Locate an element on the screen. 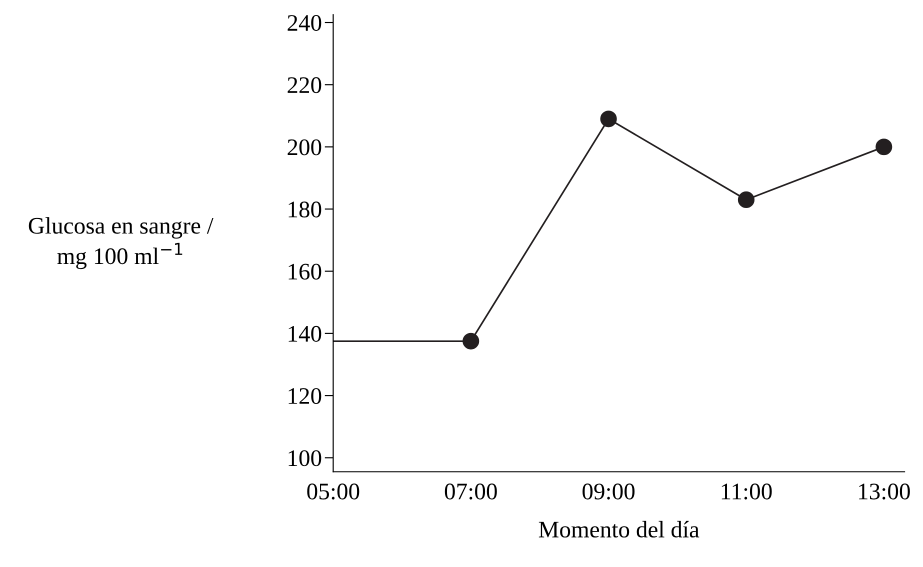  y-tick-label: 140 is located at coordinates (305, 334).